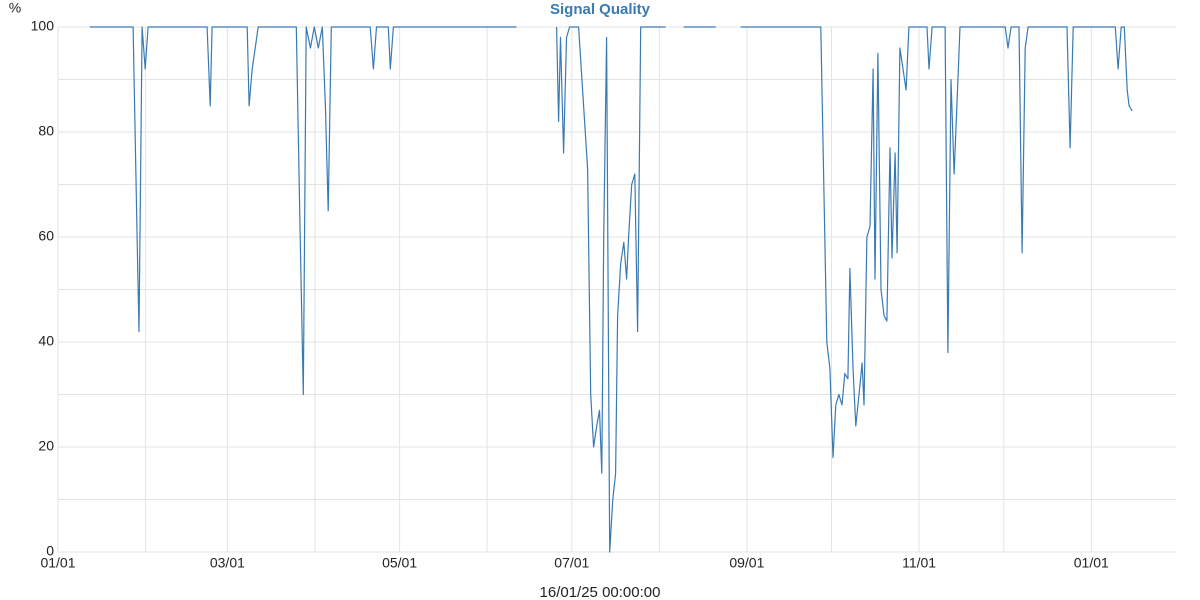 The image size is (1200, 600). Describe the element at coordinates (43, 26) in the screenshot. I see `y-tick-label: 100` at that location.